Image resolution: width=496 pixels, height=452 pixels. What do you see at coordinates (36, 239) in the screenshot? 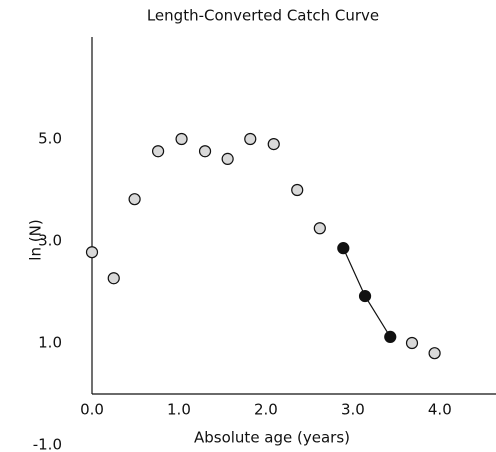
I see `y-axis-label: ln (N)` at bounding box center [36, 239].